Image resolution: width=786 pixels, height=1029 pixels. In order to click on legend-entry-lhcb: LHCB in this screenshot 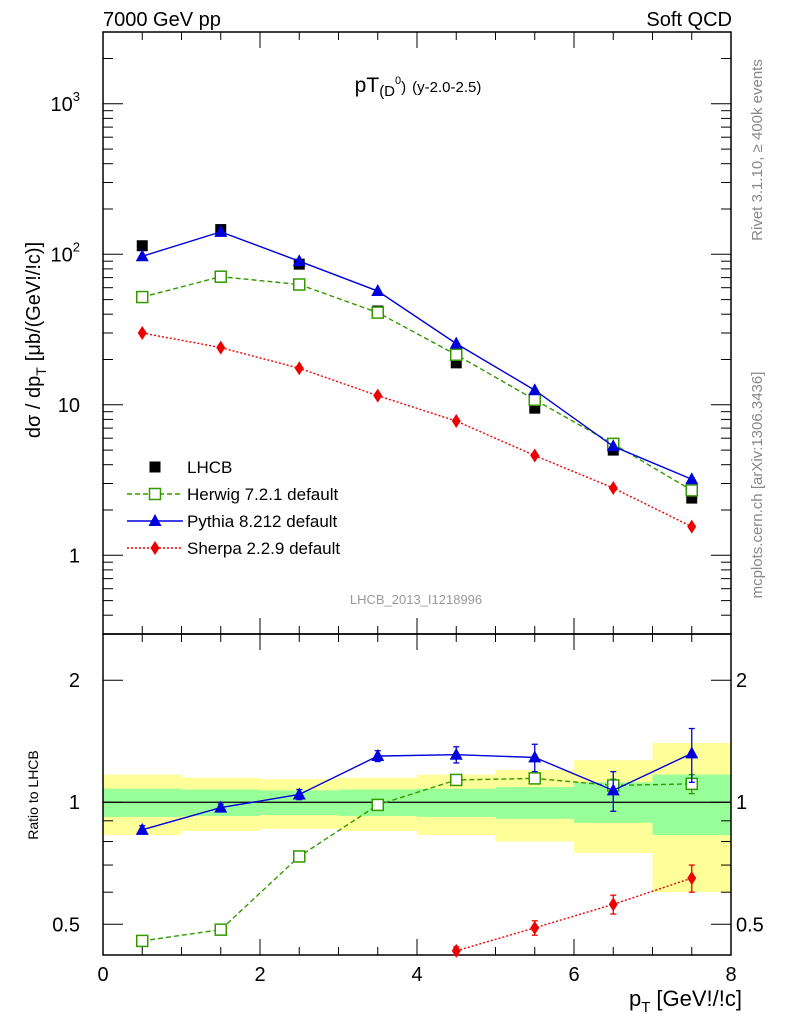, I will do `click(190, 467)`.